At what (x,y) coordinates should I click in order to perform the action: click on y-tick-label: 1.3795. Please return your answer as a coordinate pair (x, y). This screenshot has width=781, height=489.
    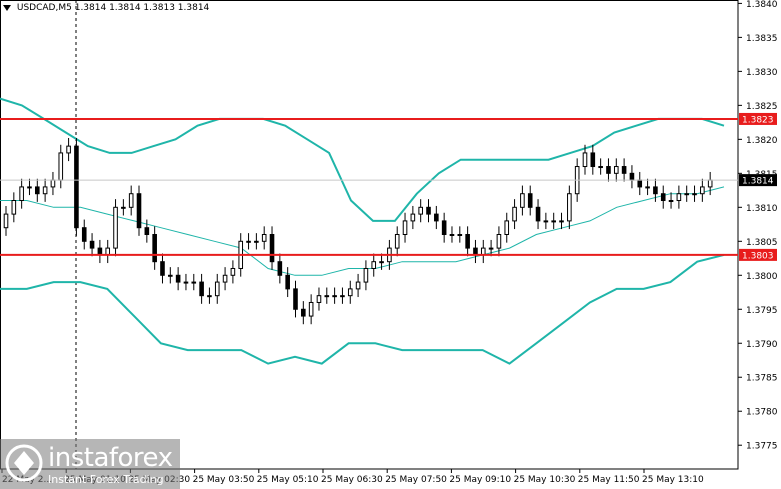
    Looking at the image, I should click on (762, 311).